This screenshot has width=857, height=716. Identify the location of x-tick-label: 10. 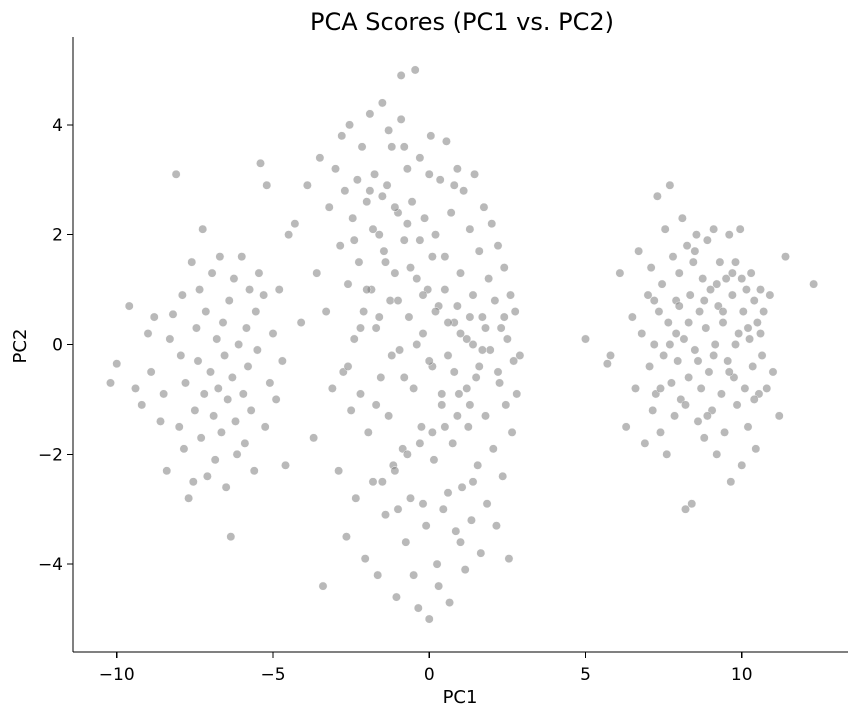
(742, 675).